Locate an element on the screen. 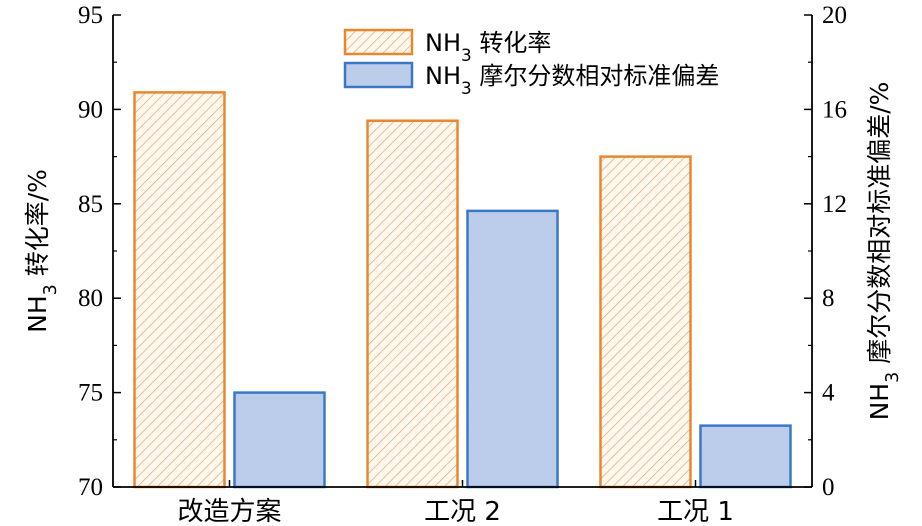 The image size is (922, 526). legend-label-rsd-main: NH is located at coordinates (443, 76).